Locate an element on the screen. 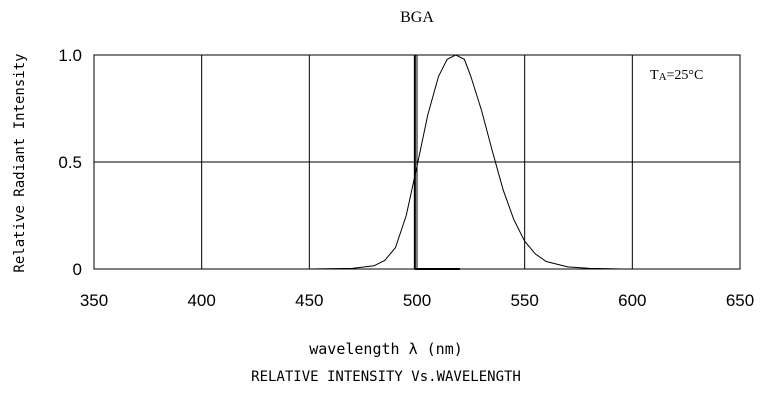 The height and width of the screenshot is (393, 763). x-axis-label: wavelength λ (nm) is located at coordinates (386, 349).